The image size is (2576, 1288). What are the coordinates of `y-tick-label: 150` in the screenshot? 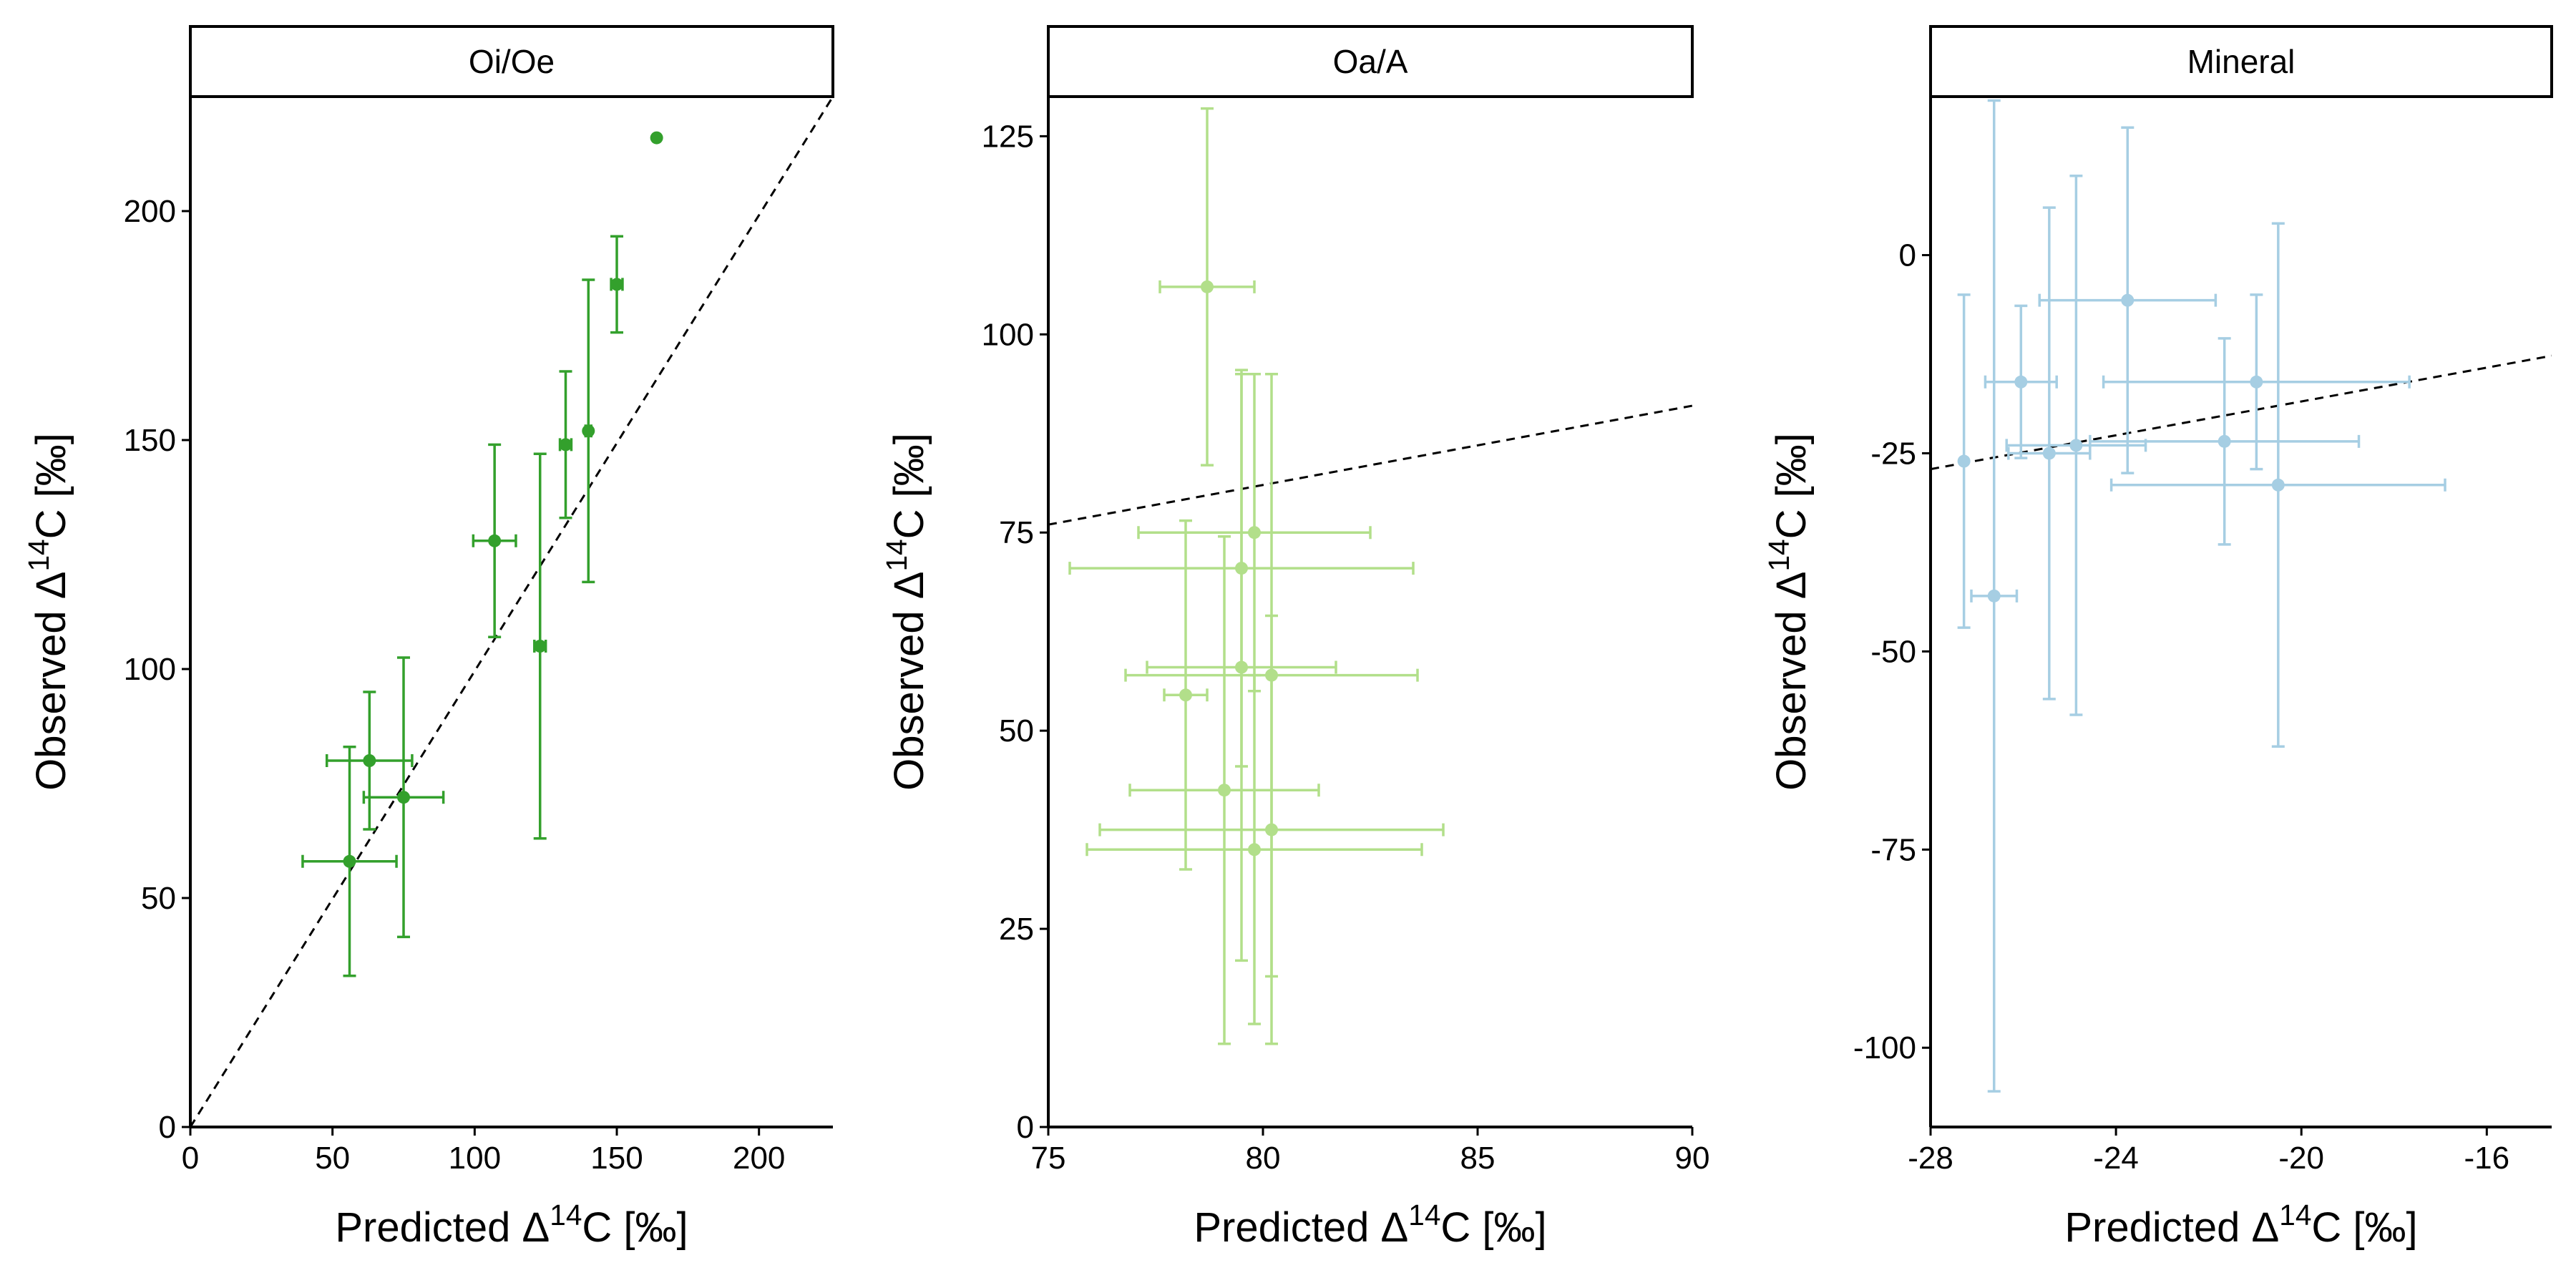 It's located at (150, 440).